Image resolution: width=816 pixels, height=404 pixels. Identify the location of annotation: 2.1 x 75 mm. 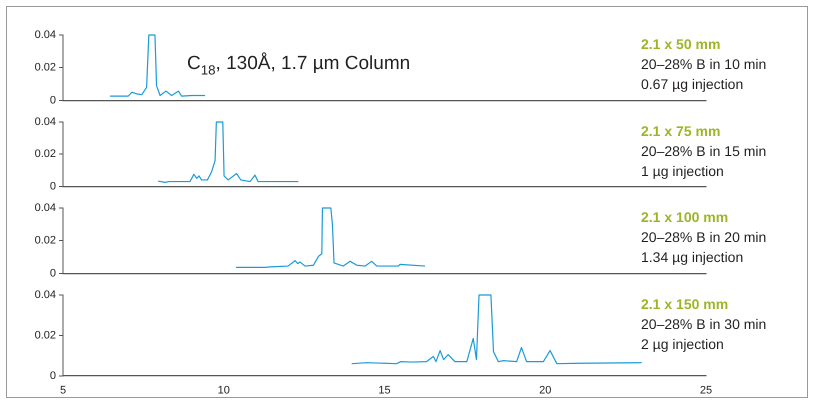
(680, 131).